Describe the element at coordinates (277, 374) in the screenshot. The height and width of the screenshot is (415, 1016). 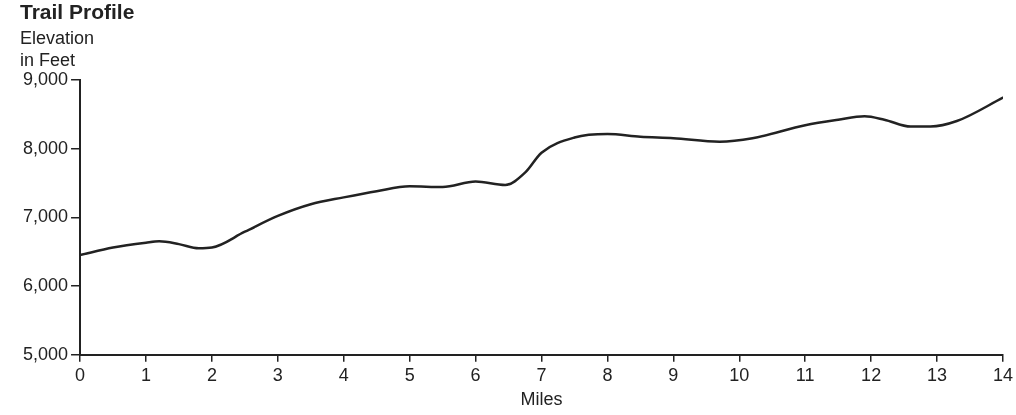
I see `x-tick-label: 3` at that location.